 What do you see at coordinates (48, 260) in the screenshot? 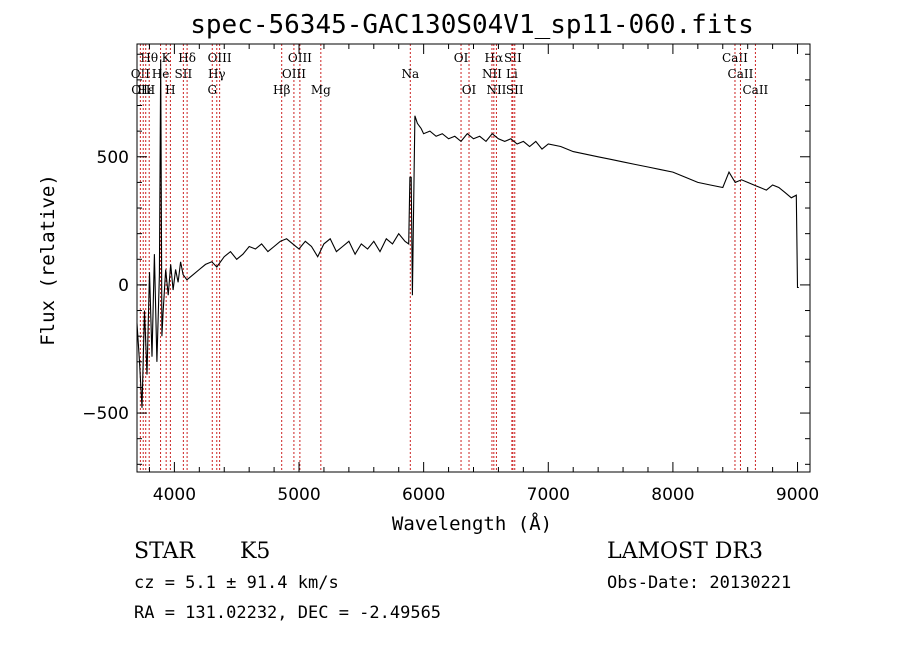
I see `y-axis-label: Flux (relative)` at bounding box center [48, 260].